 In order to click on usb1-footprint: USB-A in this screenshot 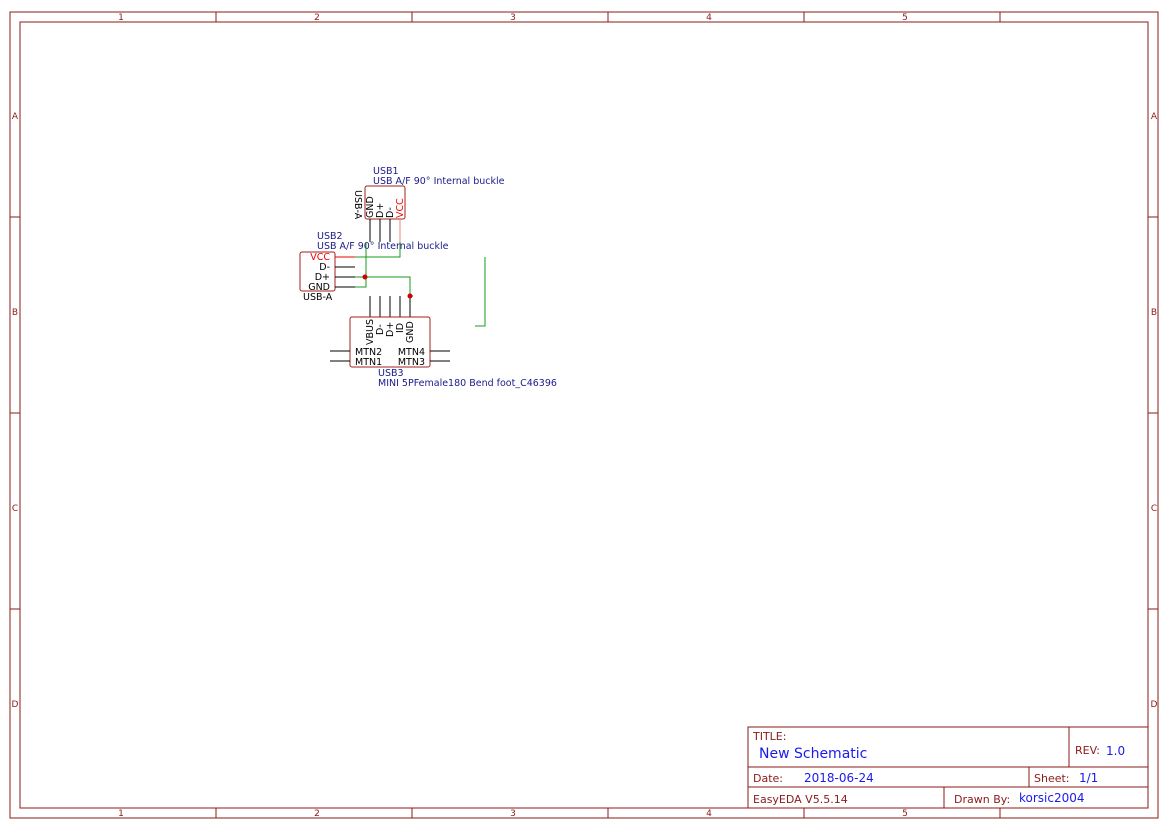, I will do `click(357, 205)`.